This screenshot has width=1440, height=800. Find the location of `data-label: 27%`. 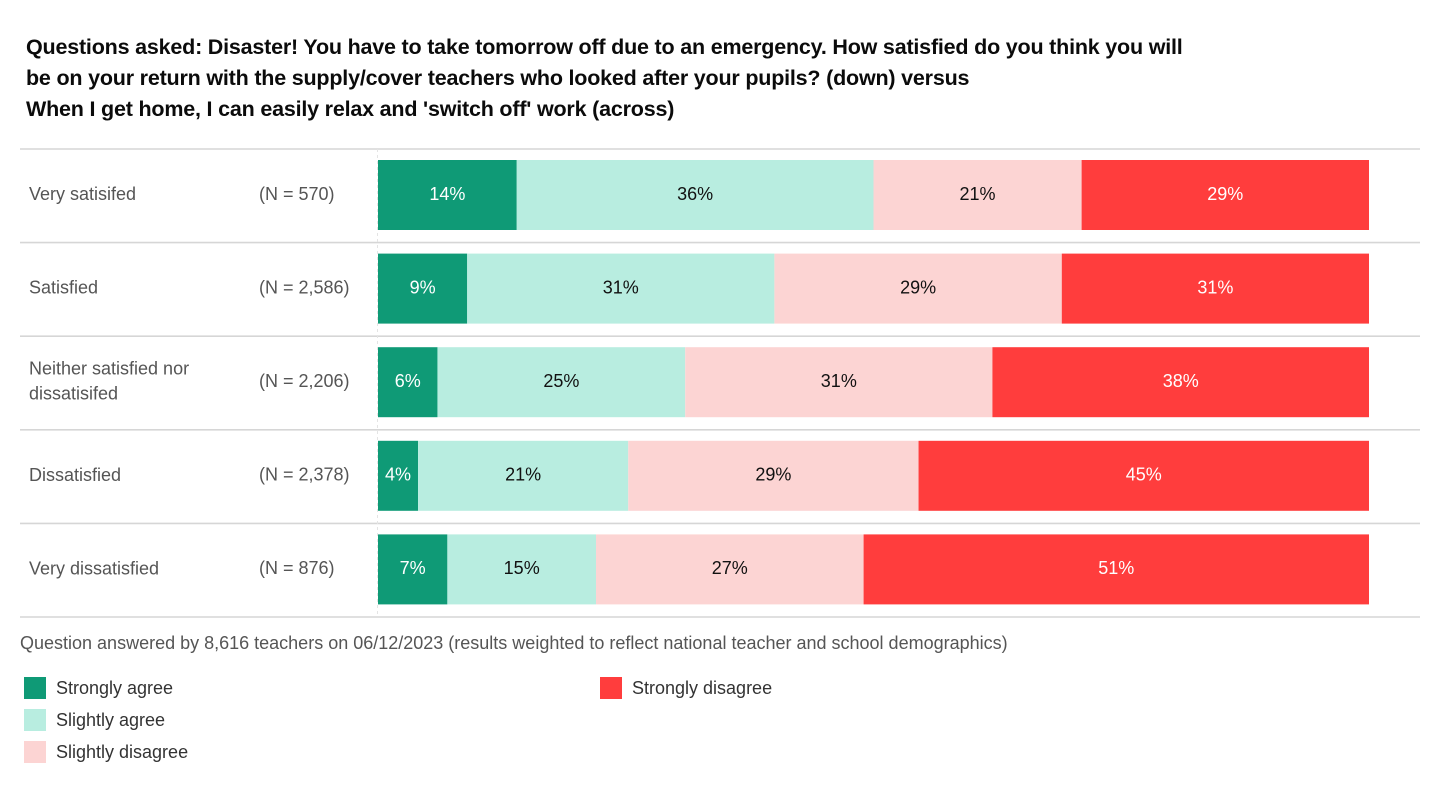

data-label: 27% is located at coordinates (730, 568).